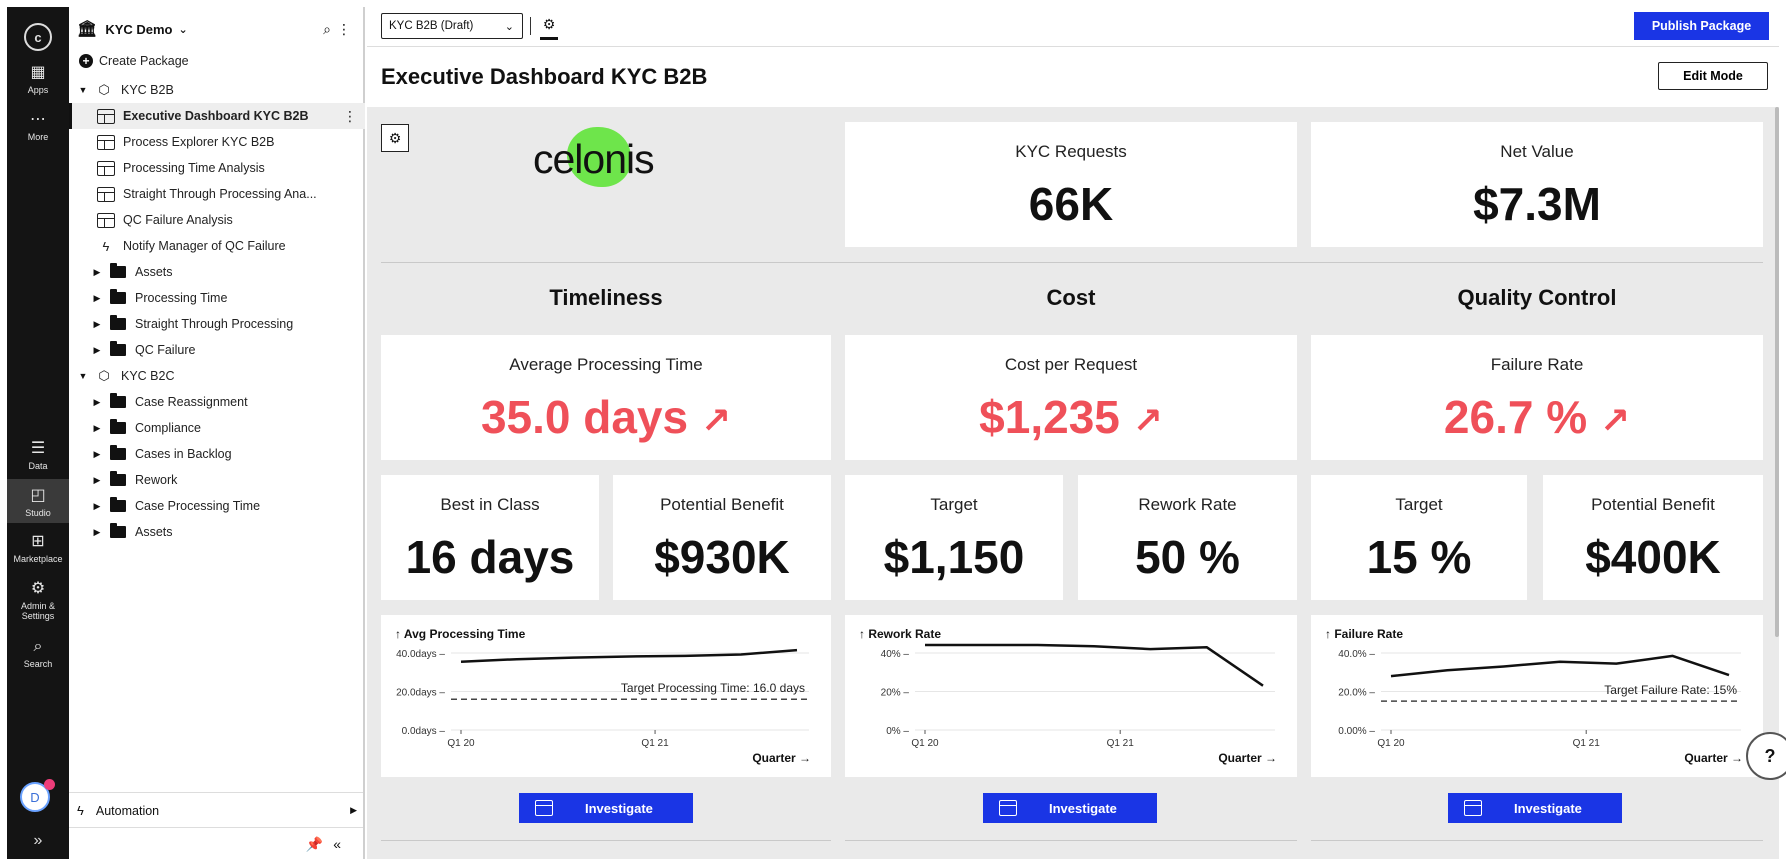  Describe the element at coordinates (319, 844) in the screenshot. I see `pin-icon: 📌` at that location.